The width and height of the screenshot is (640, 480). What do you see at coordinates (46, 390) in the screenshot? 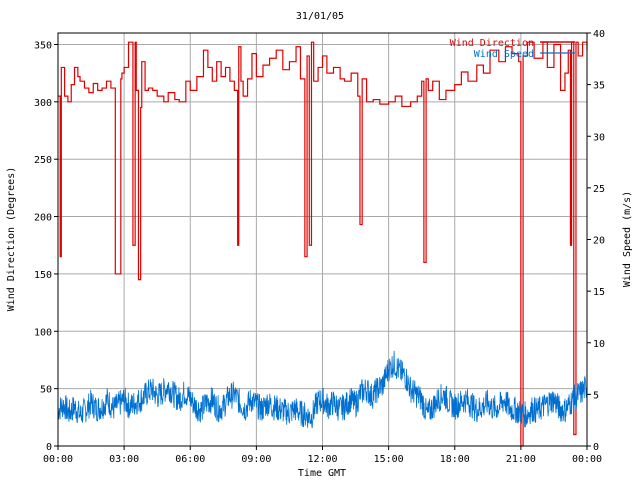
I see `y-left-tick-label: 50` at bounding box center [46, 390].